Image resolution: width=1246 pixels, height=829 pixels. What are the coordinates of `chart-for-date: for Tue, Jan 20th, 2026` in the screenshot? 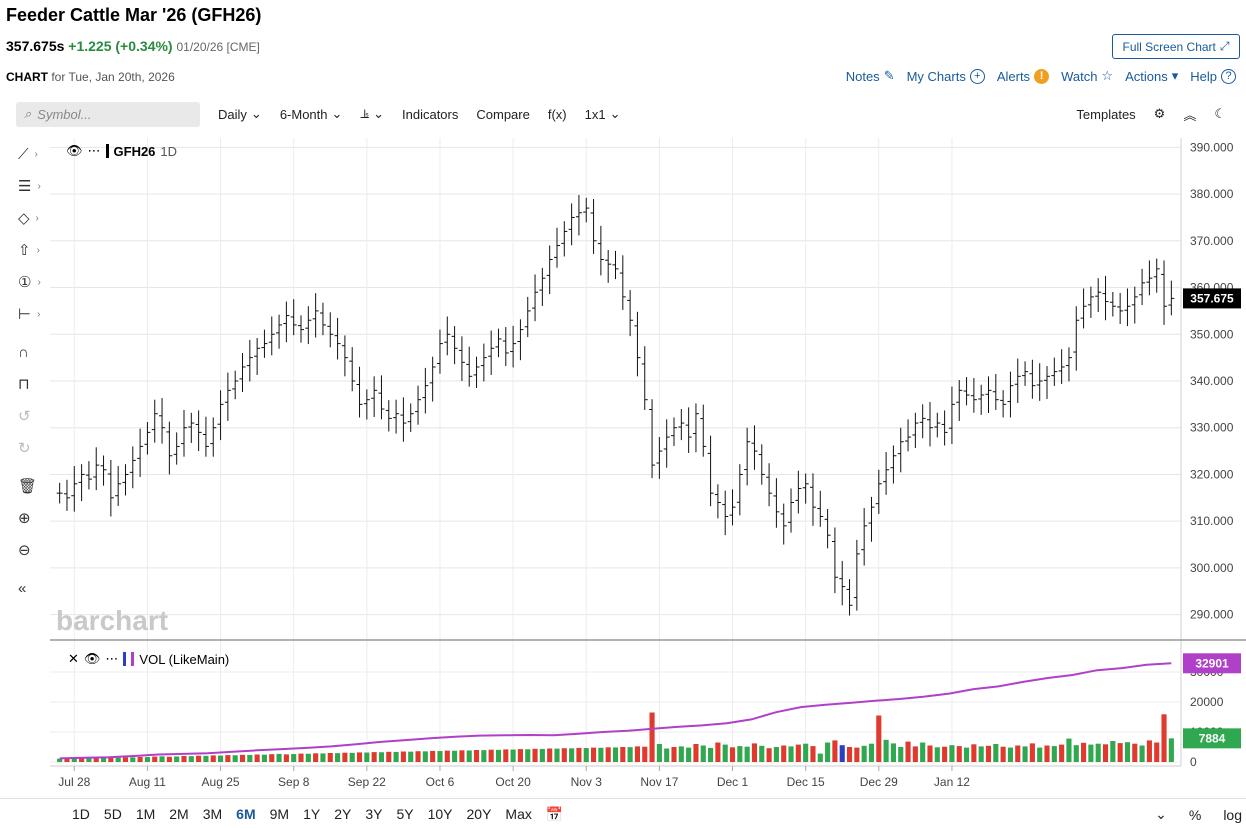 It's located at (113, 77).